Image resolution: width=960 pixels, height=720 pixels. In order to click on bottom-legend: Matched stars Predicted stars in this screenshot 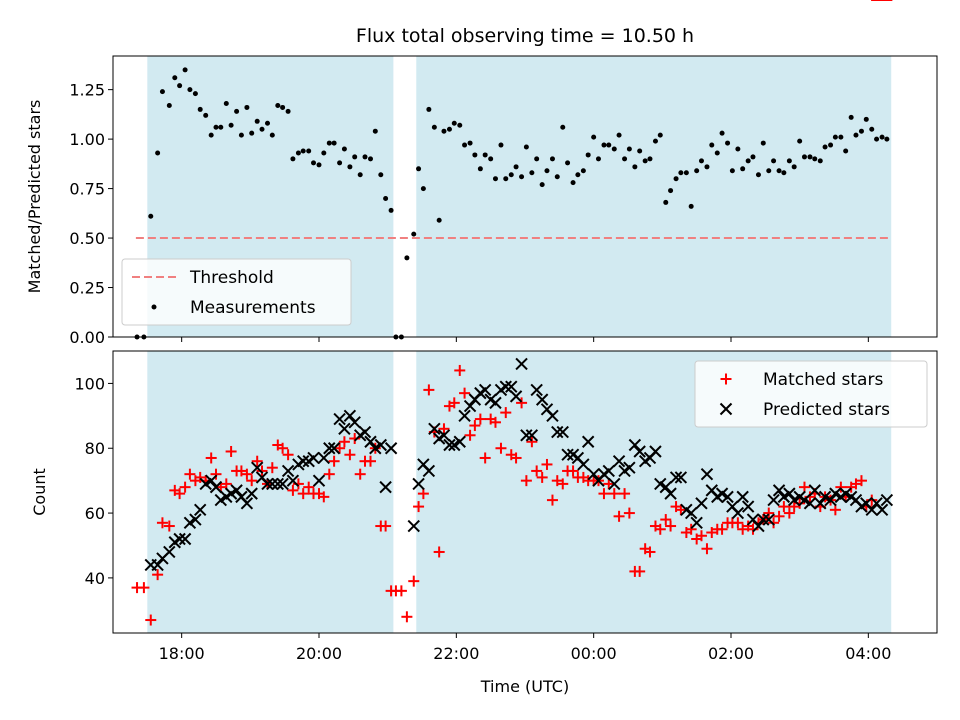, I will do `click(811, 394)`.